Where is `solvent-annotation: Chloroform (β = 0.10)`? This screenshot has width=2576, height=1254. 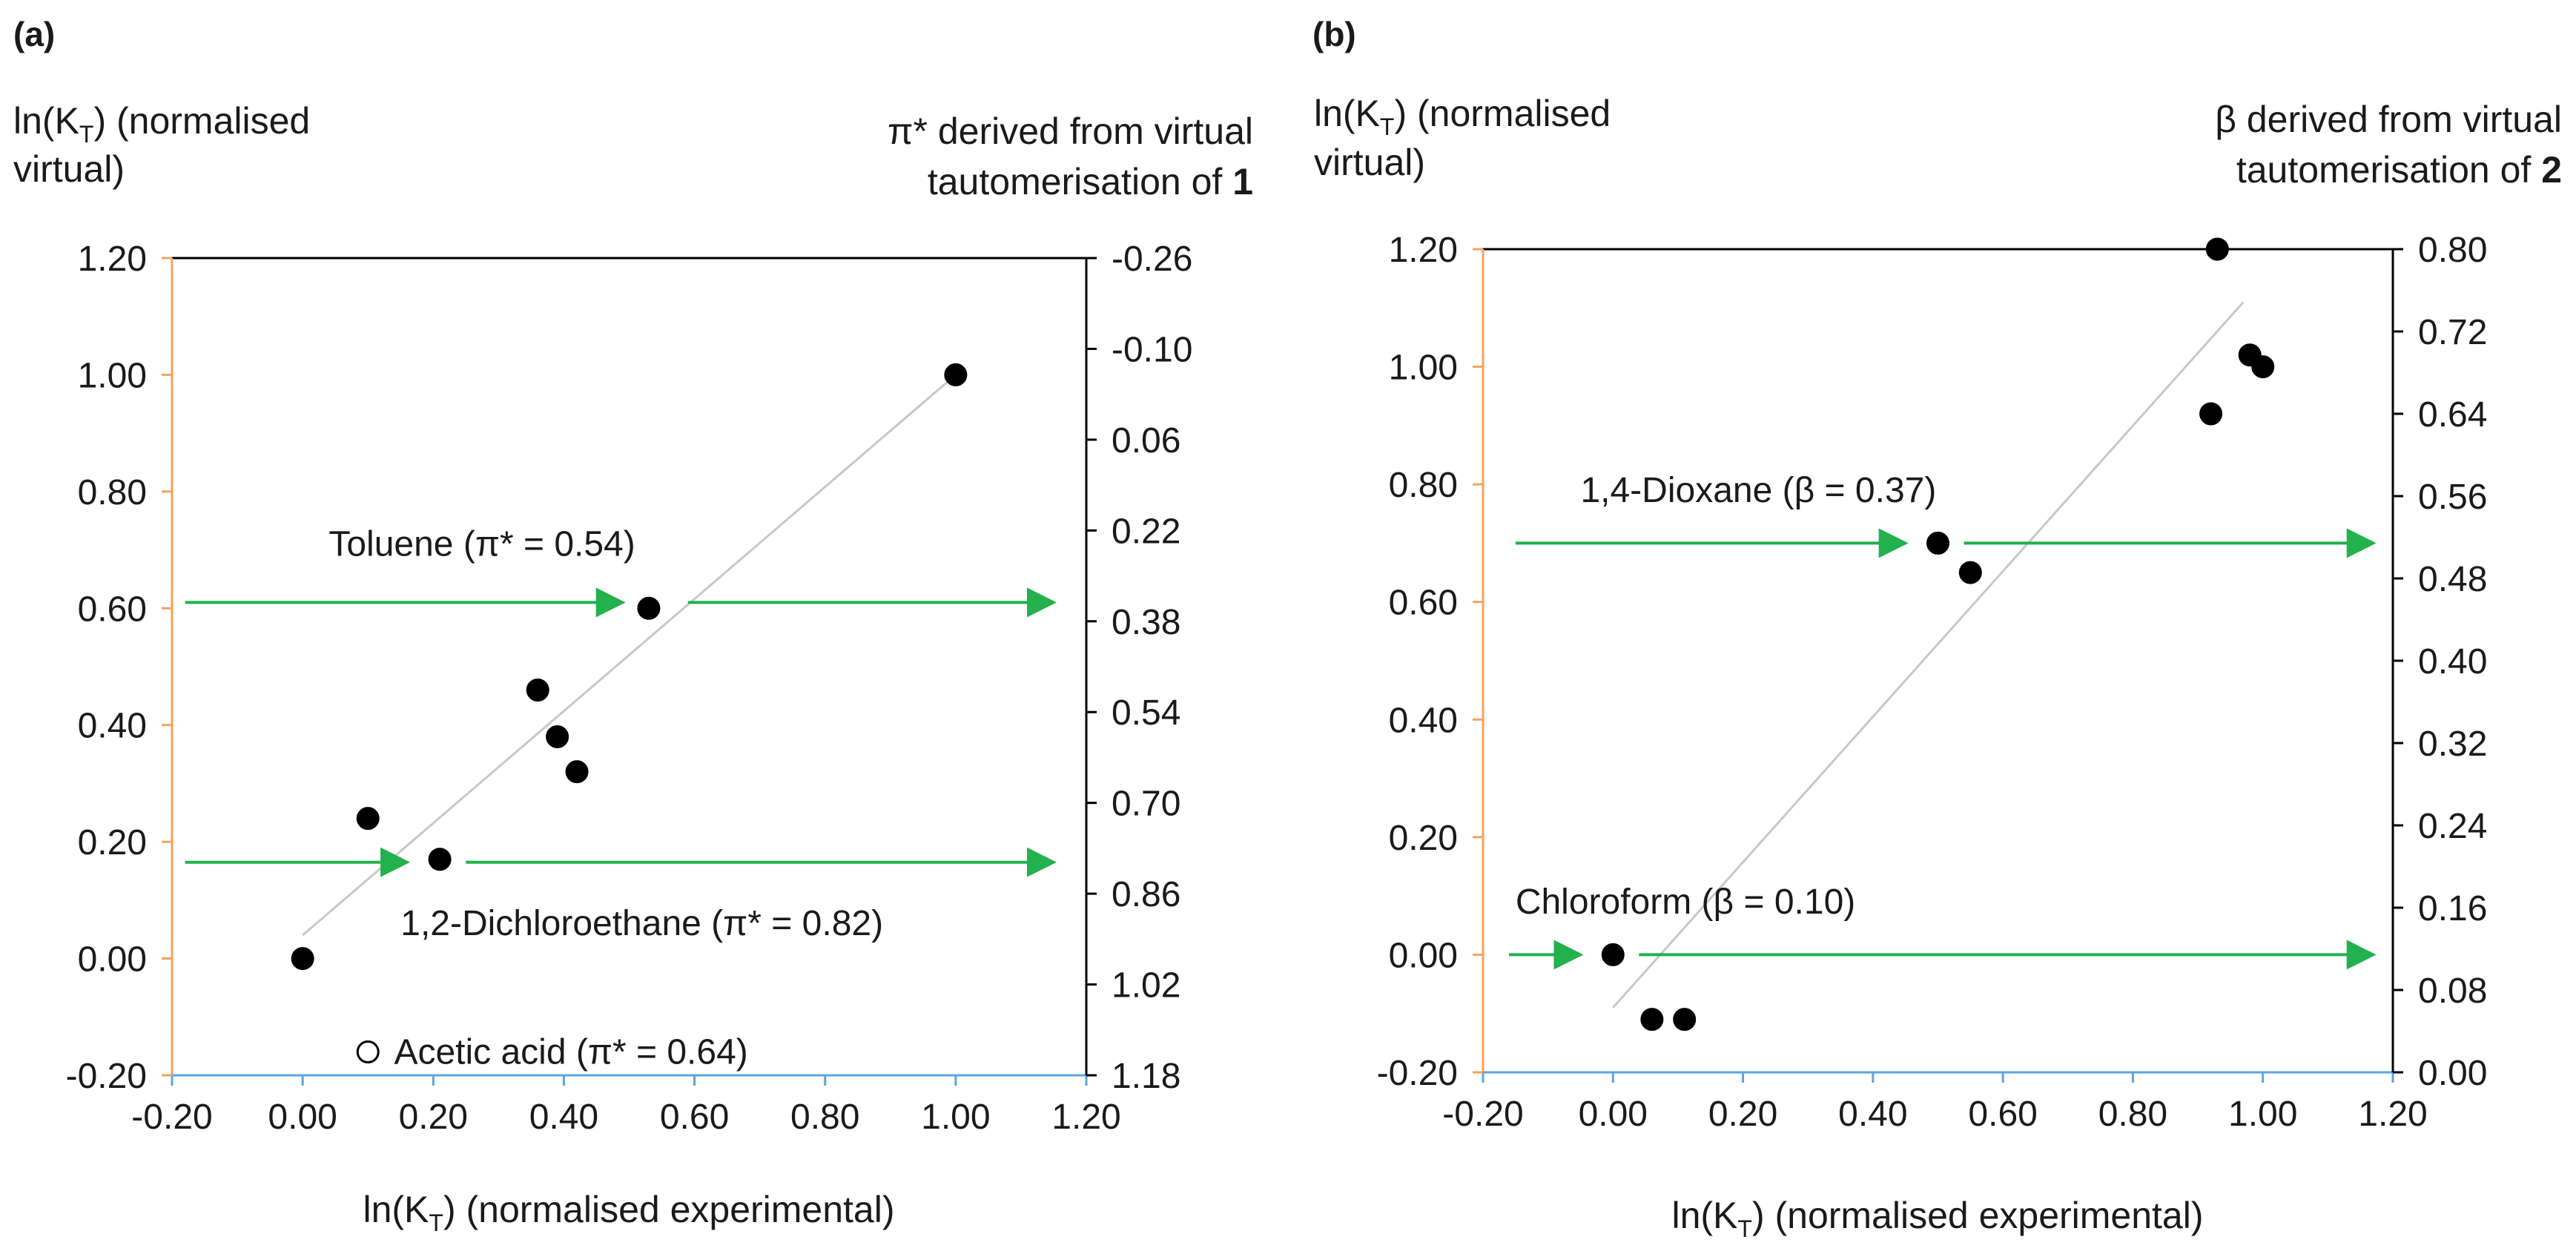 solvent-annotation: Chloroform (β = 0.10) is located at coordinates (1685, 902).